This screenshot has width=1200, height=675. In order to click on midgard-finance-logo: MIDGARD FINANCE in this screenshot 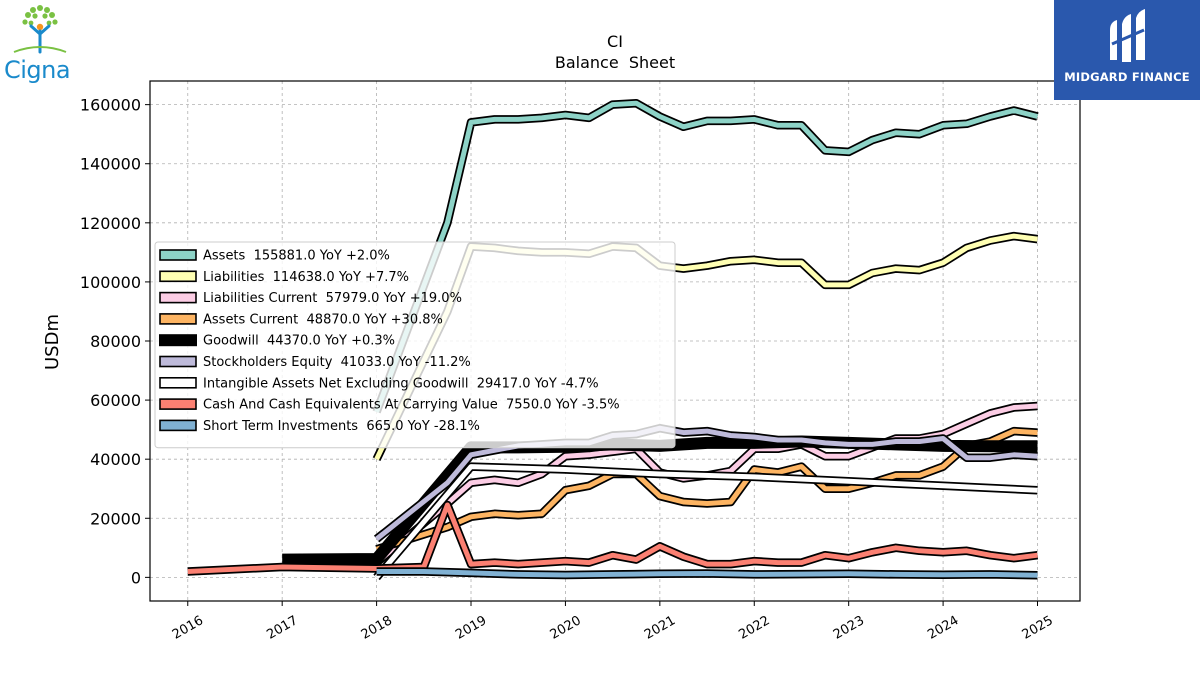, I will do `click(1127, 50)`.